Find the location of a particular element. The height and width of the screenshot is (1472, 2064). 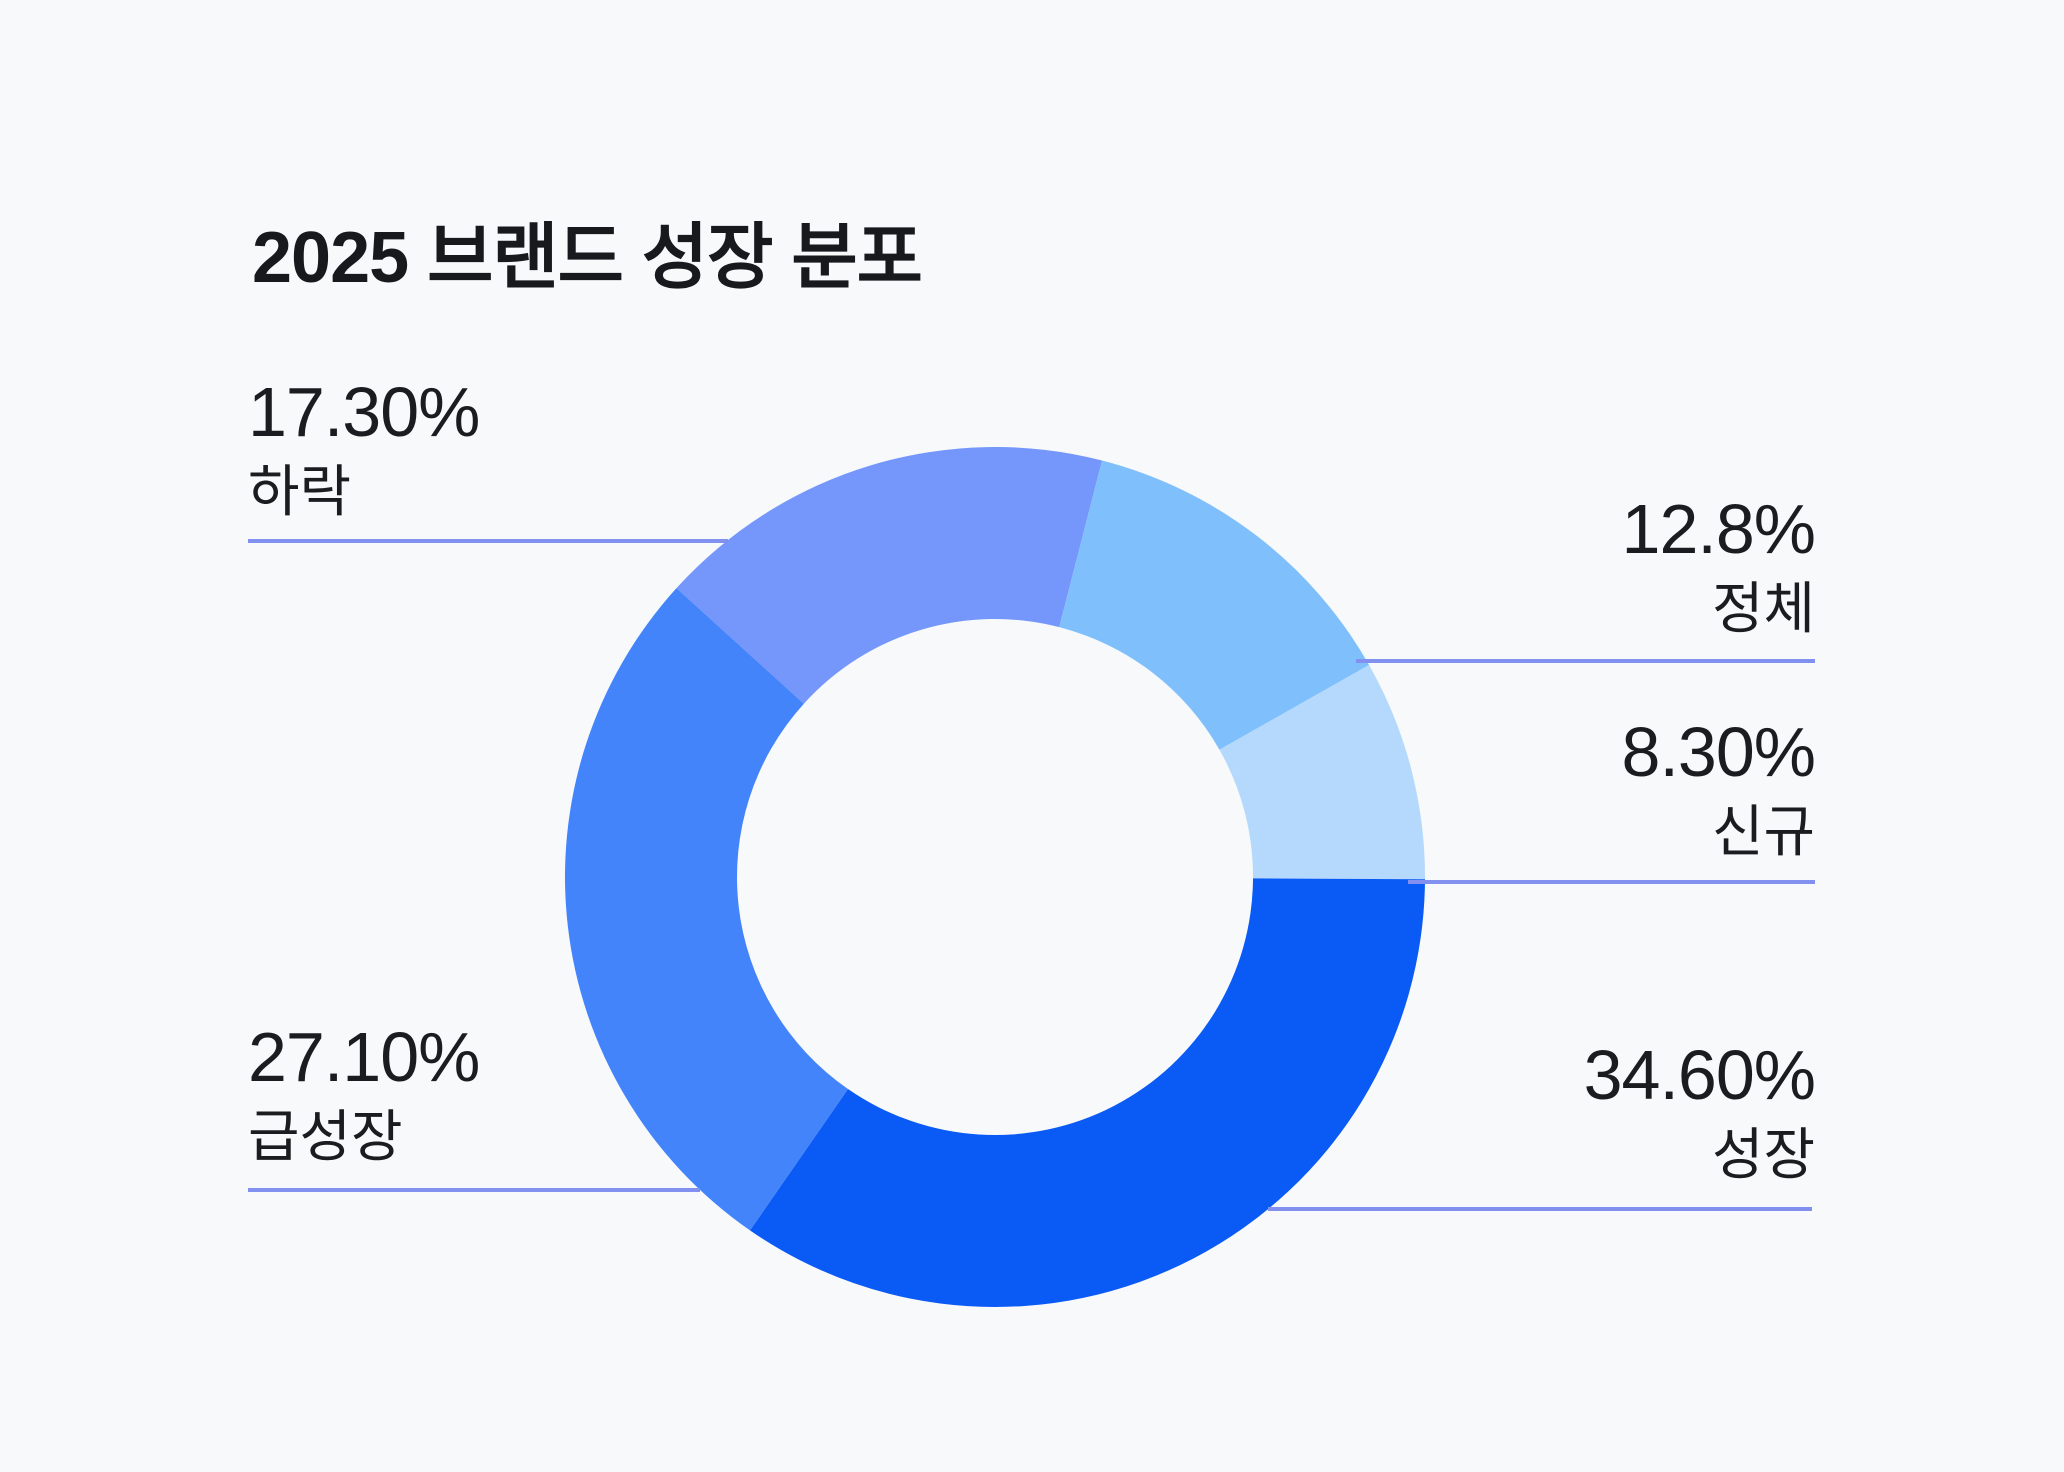

label-growth-value: 34.60% is located at coordinates (1699, 1075).